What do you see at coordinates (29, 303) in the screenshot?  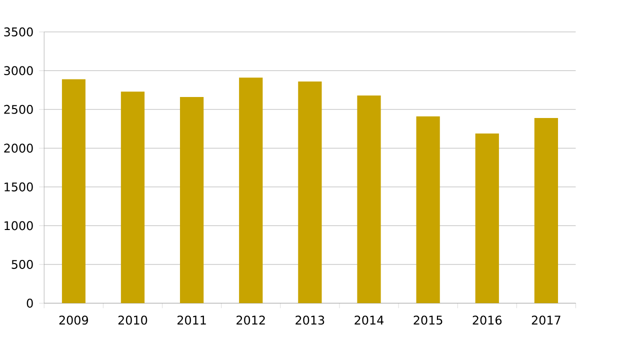 I see `y-tick-label: 0` at bounding box center [29, 303].